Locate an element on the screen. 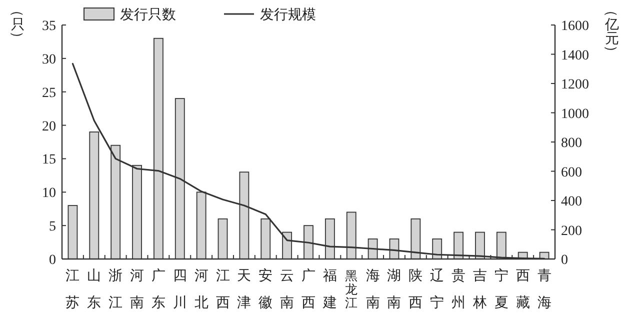 Image resolution: width=627 pixels, height=321 pixels. y2-tick-label: 600 is located at coordinates (571, 172).